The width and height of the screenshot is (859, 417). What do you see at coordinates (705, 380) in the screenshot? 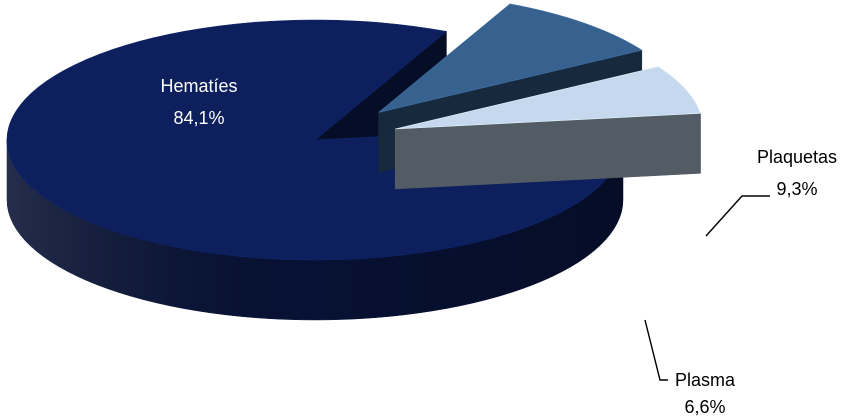
I see `category-label-plasma: Plasma` at bounding box center [705, 380].